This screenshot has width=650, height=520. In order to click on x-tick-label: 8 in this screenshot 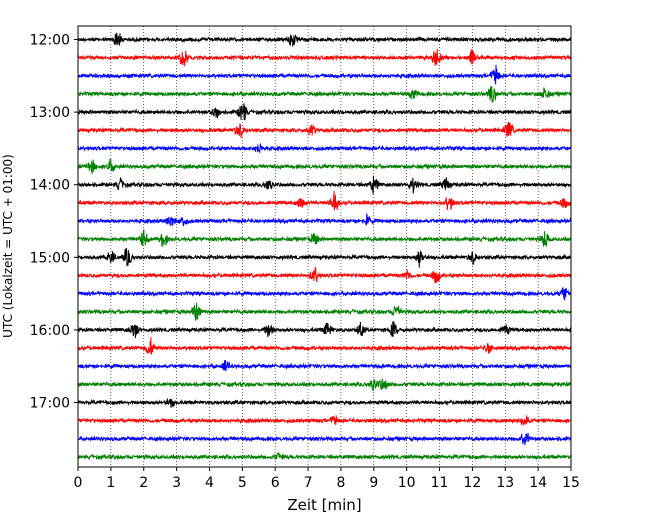, I will do `click(340, 483)`.